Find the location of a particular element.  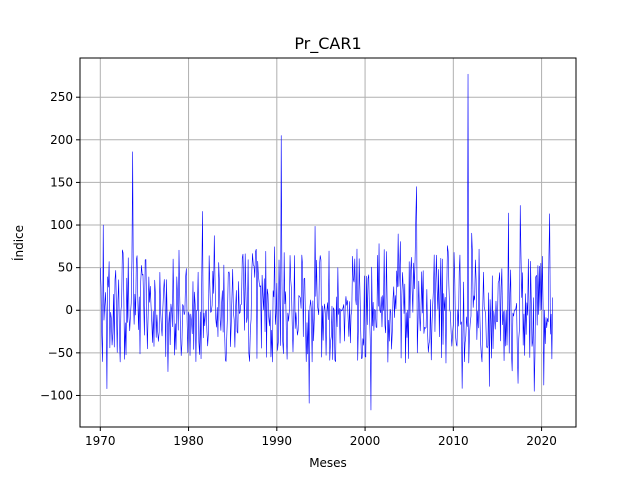

x-tick-label: 2020 is located at coordinates (541, 441).